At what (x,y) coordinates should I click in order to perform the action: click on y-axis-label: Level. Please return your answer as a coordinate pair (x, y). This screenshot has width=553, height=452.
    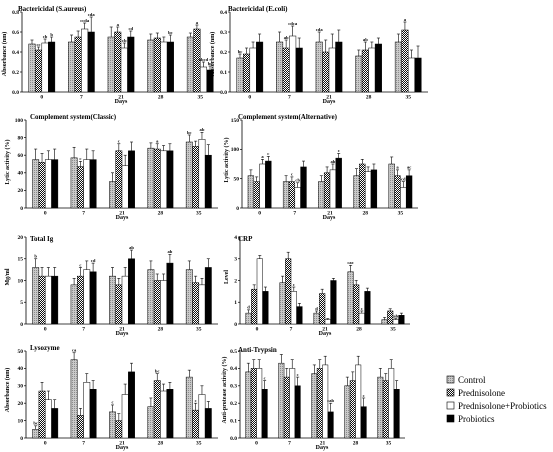
    Looking at the image, I should click on (227, 277).